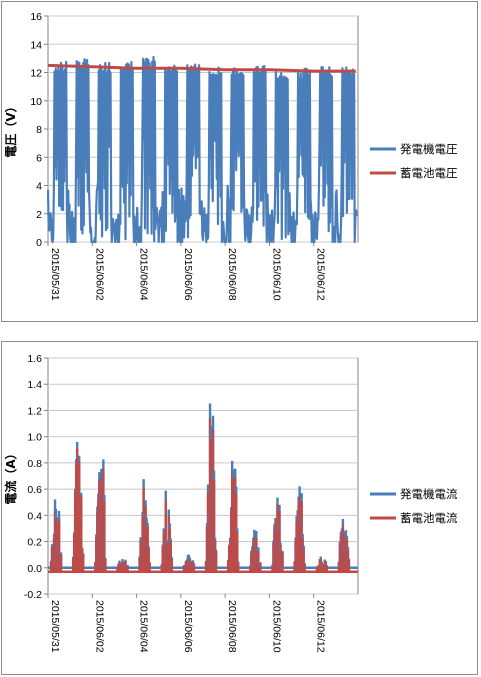 The height and width of the screenshot is (677, 481). Describe the element at coordinates (10, 475) in the screenshot. I see `y-axis-label: 電流（A）` at that location.